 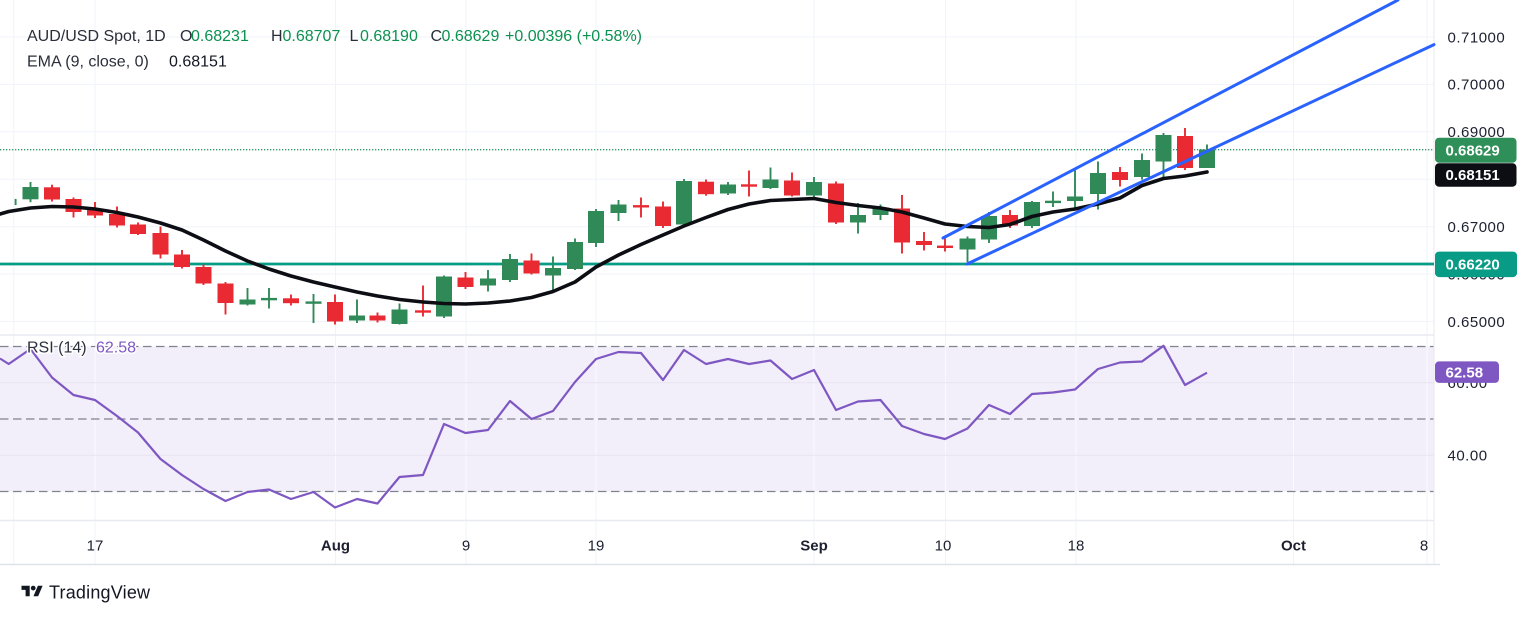 What do you see at coordinates (466, 546) in the screenshot?
I see `svg-text: 9` at bounding box center [466, 546].